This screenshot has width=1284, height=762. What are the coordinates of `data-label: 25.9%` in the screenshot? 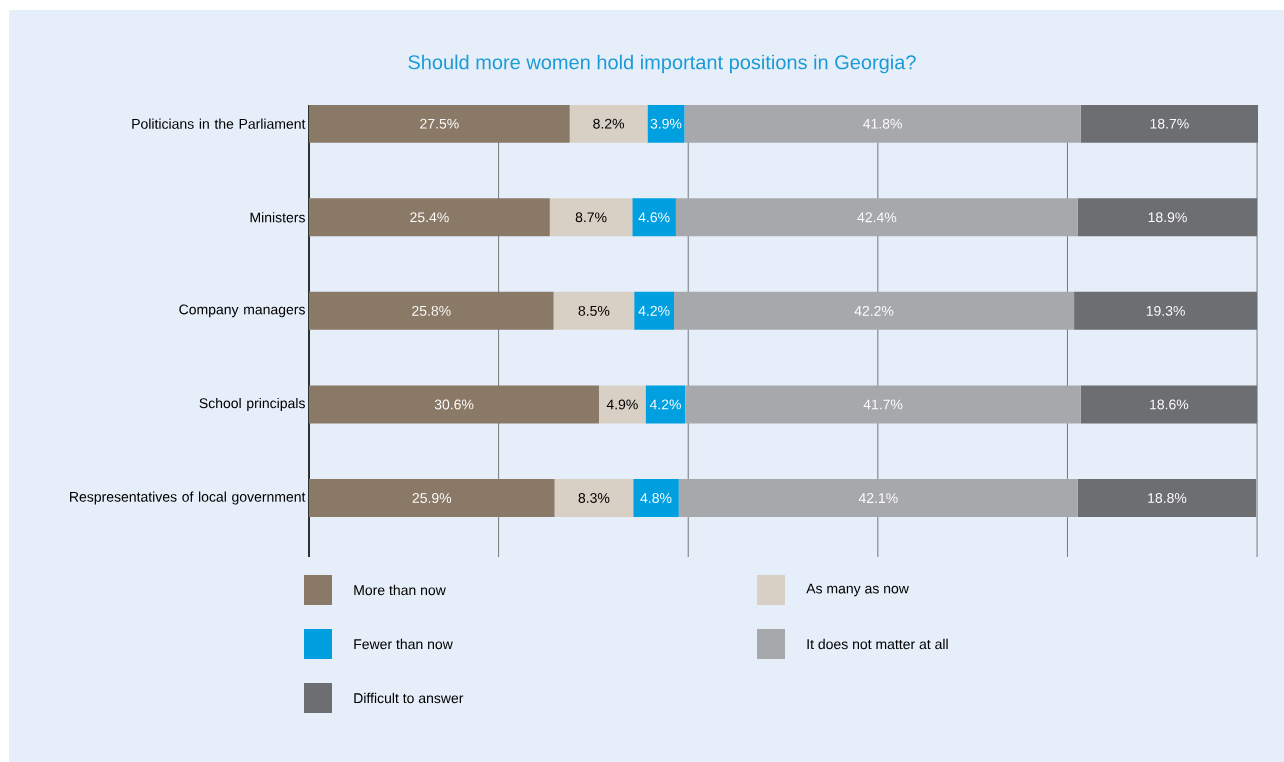 It's located at (432, 498).